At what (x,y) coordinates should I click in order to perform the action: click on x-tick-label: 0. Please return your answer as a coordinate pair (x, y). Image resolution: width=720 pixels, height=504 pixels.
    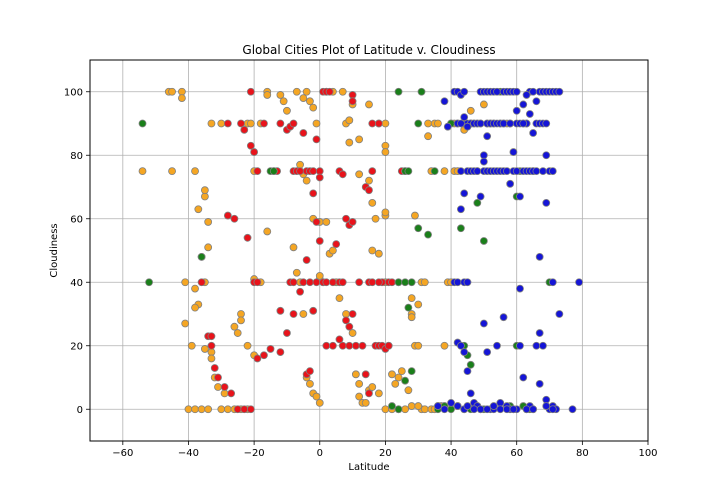
    Looking at the image, I should click on (320, 453).